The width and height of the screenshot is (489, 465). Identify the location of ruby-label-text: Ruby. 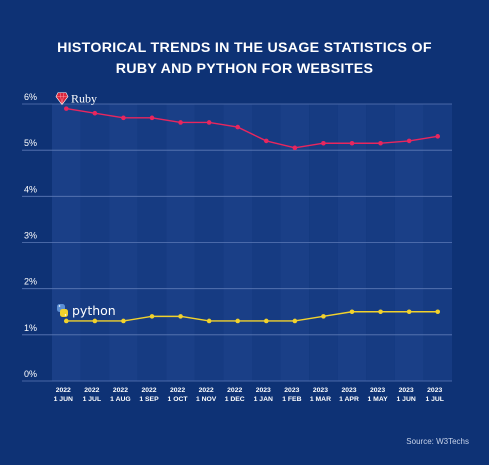
(84, 99).